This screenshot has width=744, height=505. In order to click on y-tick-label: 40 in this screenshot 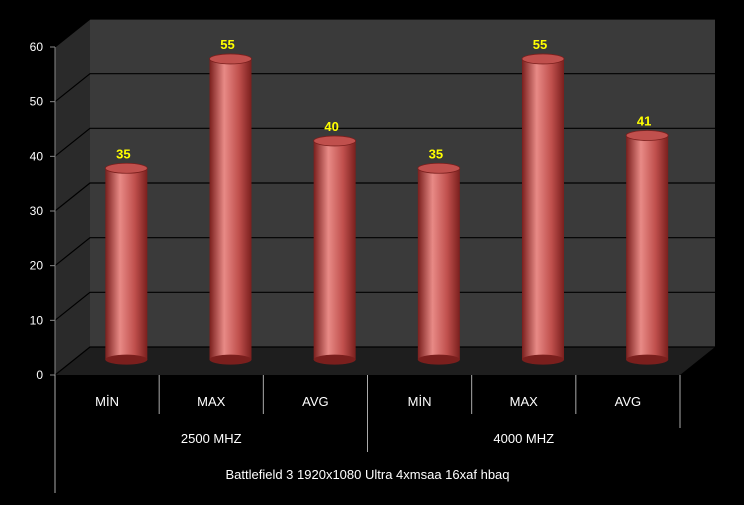, I will do `click(37, 156)`.